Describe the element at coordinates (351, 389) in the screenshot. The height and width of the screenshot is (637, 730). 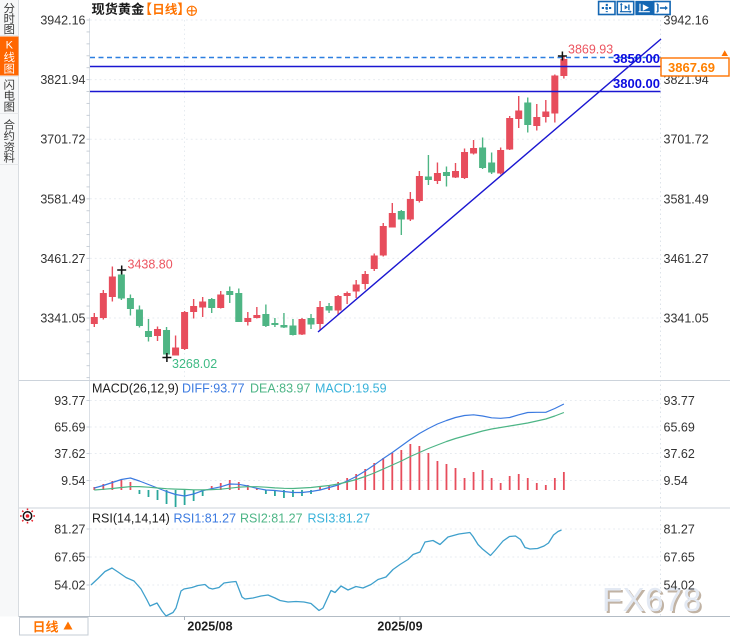
I see `svg-text: MACD:19.59` at that location.